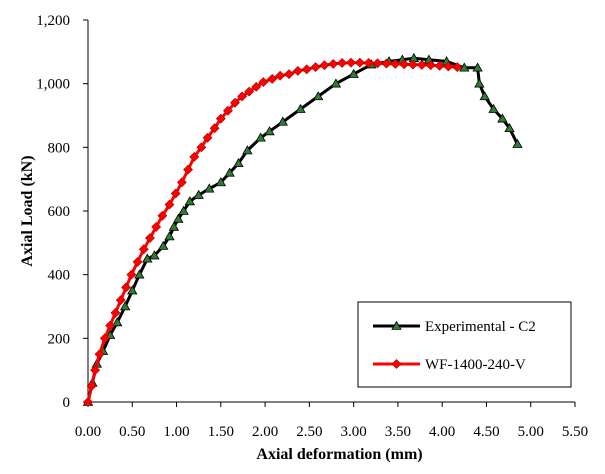 The image size is (605, 474). I want to click on legend-label: WF-1400-240-V, so click(475, 365).